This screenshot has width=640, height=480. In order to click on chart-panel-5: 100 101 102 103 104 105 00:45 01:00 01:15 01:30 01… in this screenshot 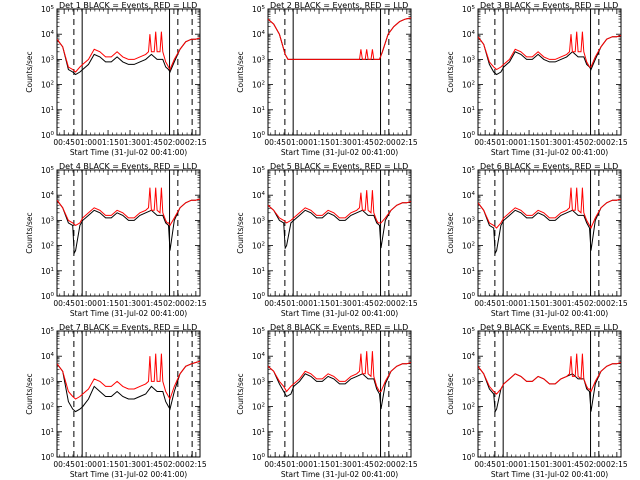, I will do `click(327, 240)`.